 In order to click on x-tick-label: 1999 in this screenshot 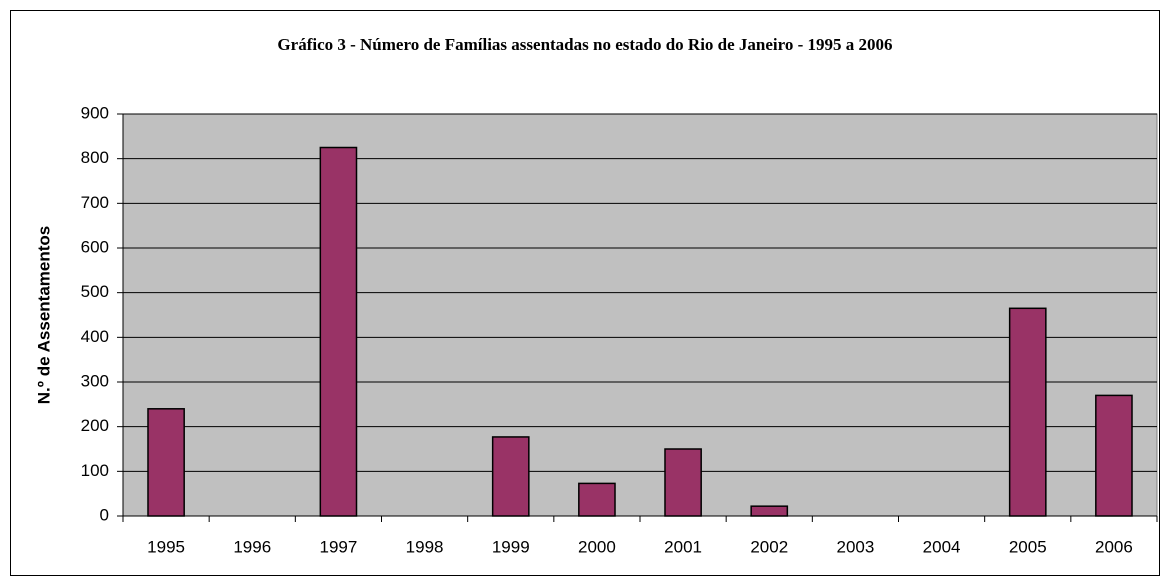, I will do `click(511, 546)`.